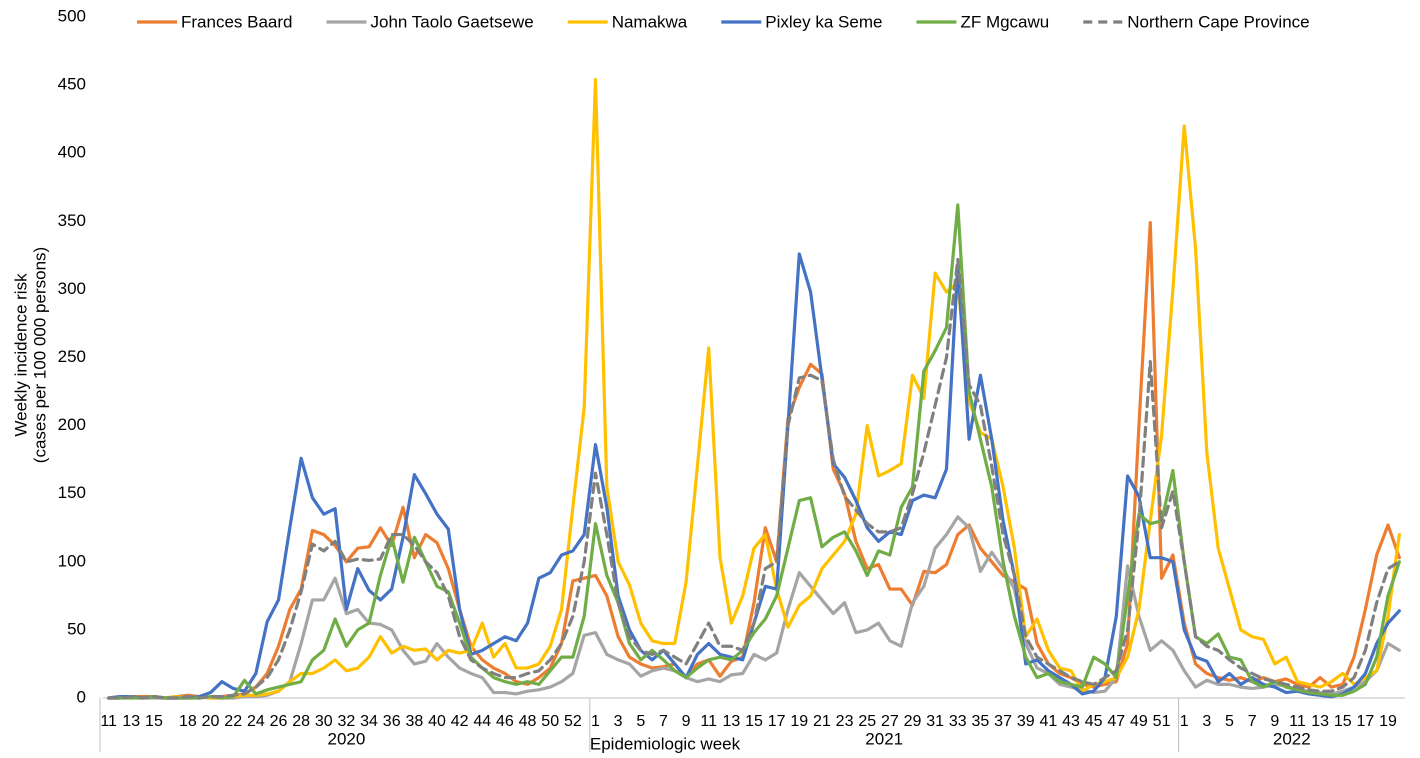 The height and width of the screenshot is (758, 1420). I want to click on legend-label: Namakwa, so click(650, 21).